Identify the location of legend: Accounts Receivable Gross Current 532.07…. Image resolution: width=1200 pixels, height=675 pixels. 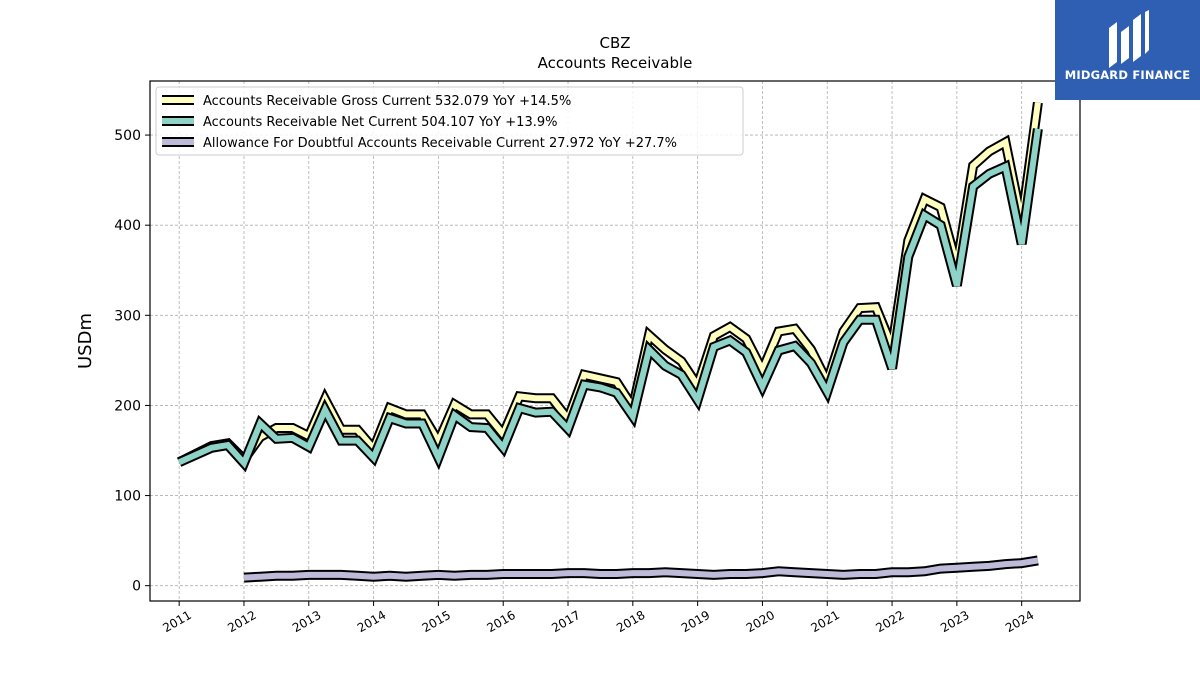
(449, 121).